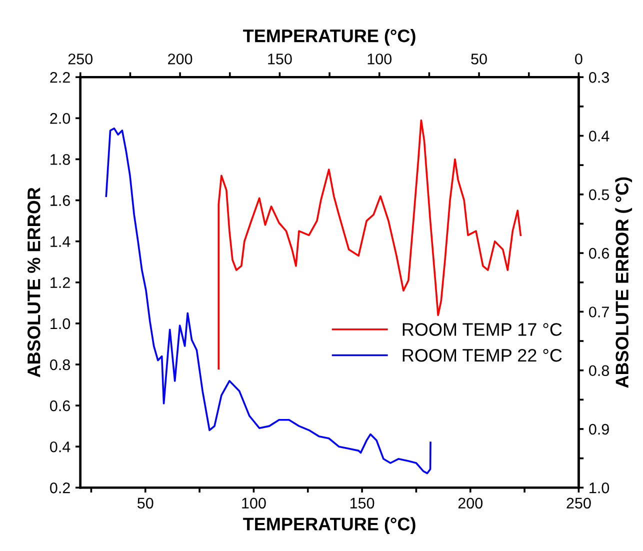 The height and width of the screenshot is (551, 643). Describe the element at coordinates (145, 503) in the screenshot. I see `x-tick-label: 50` at that location.